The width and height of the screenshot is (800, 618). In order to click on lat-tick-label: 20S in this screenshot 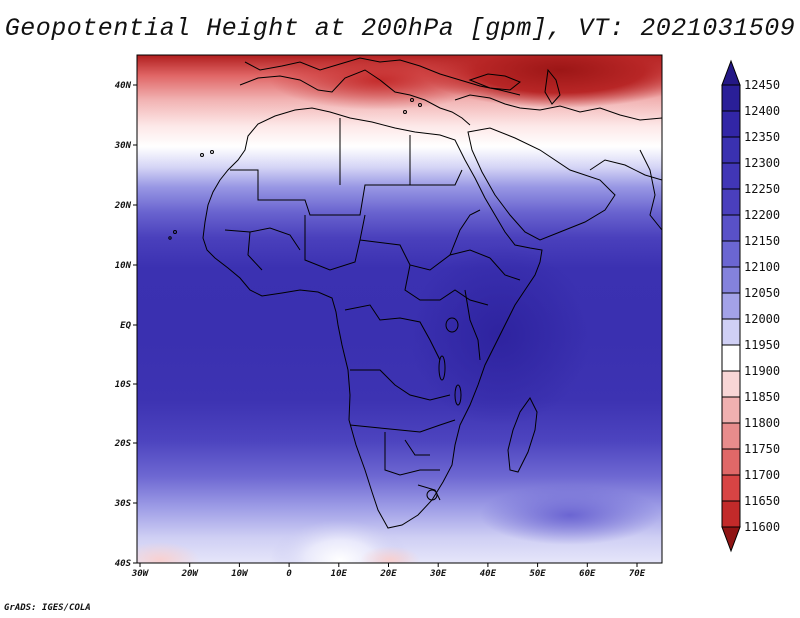, I will do `click(123, 444)`.